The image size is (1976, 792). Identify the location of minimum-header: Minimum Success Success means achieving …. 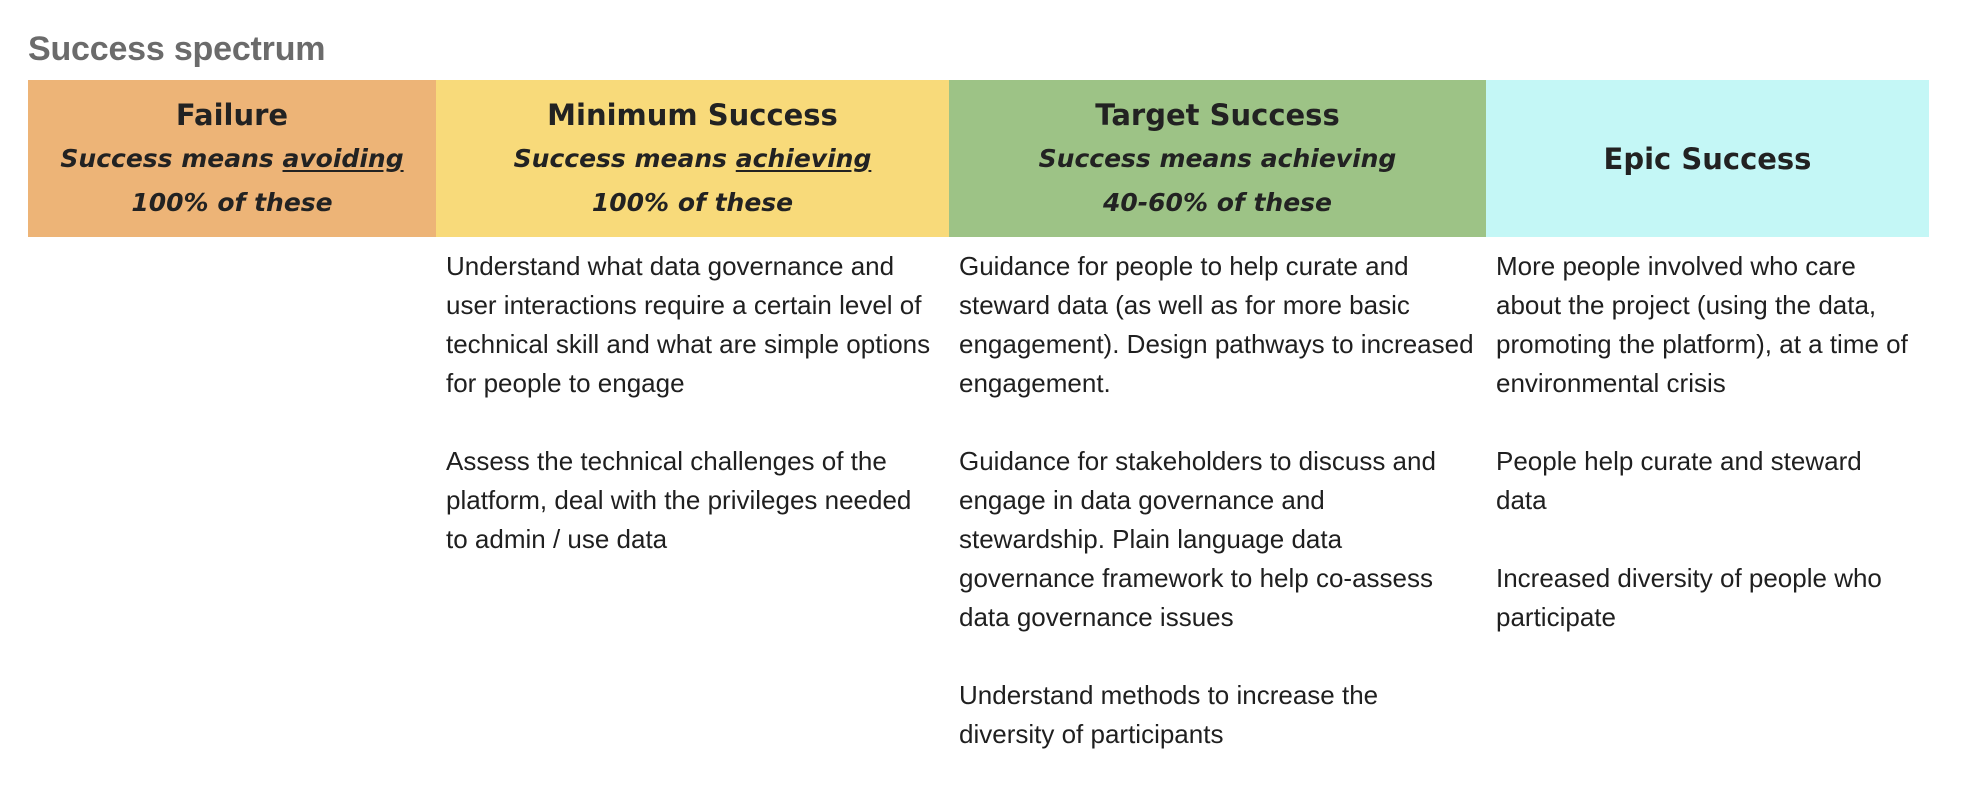
(692, 158).